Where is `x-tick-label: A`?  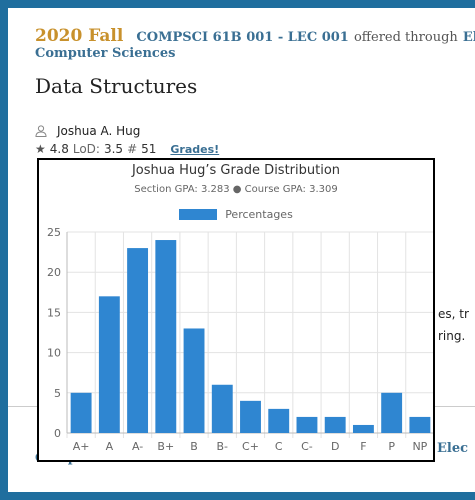 x-tick-label: A is located at coordinates (110, 446).